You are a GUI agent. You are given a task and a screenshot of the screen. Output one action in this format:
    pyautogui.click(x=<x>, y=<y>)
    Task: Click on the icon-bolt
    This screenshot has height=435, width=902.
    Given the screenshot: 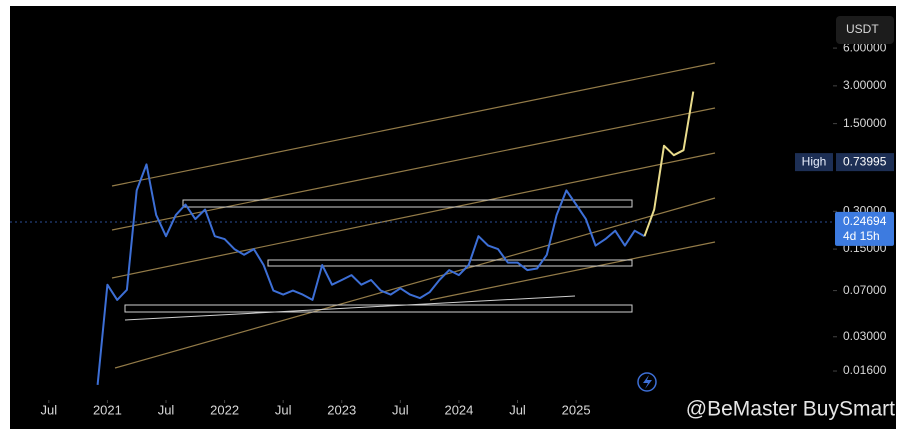 What is the action you would take?
    pyautogui.click(x=647, y=382)
    